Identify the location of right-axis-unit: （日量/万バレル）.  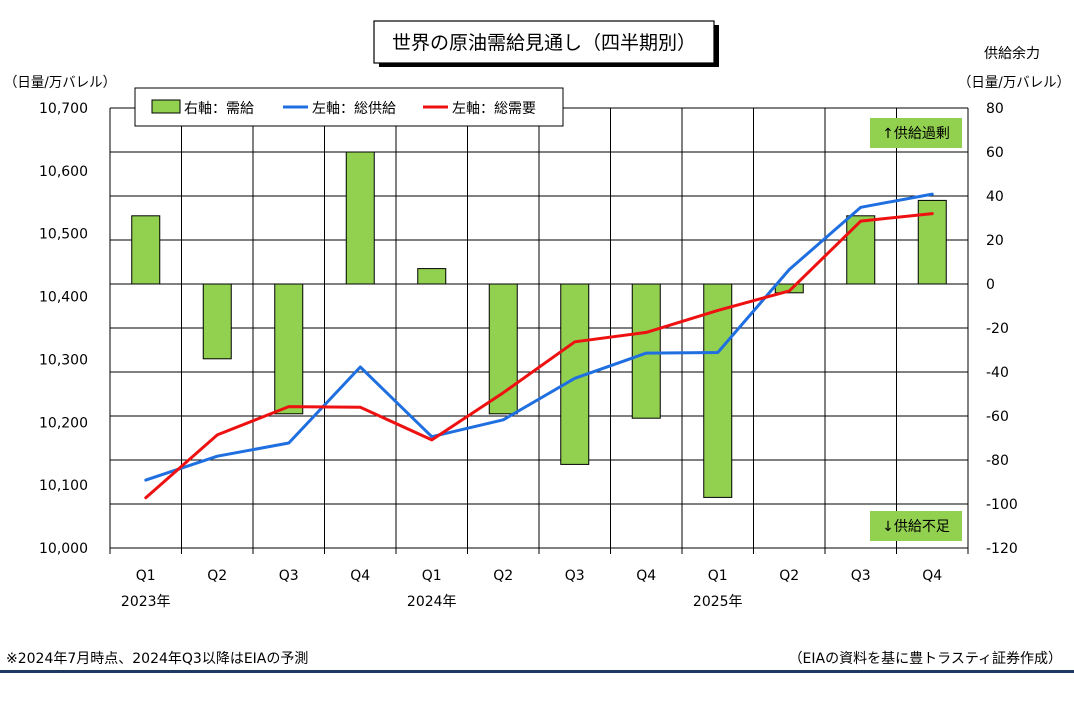
(1014, 83).